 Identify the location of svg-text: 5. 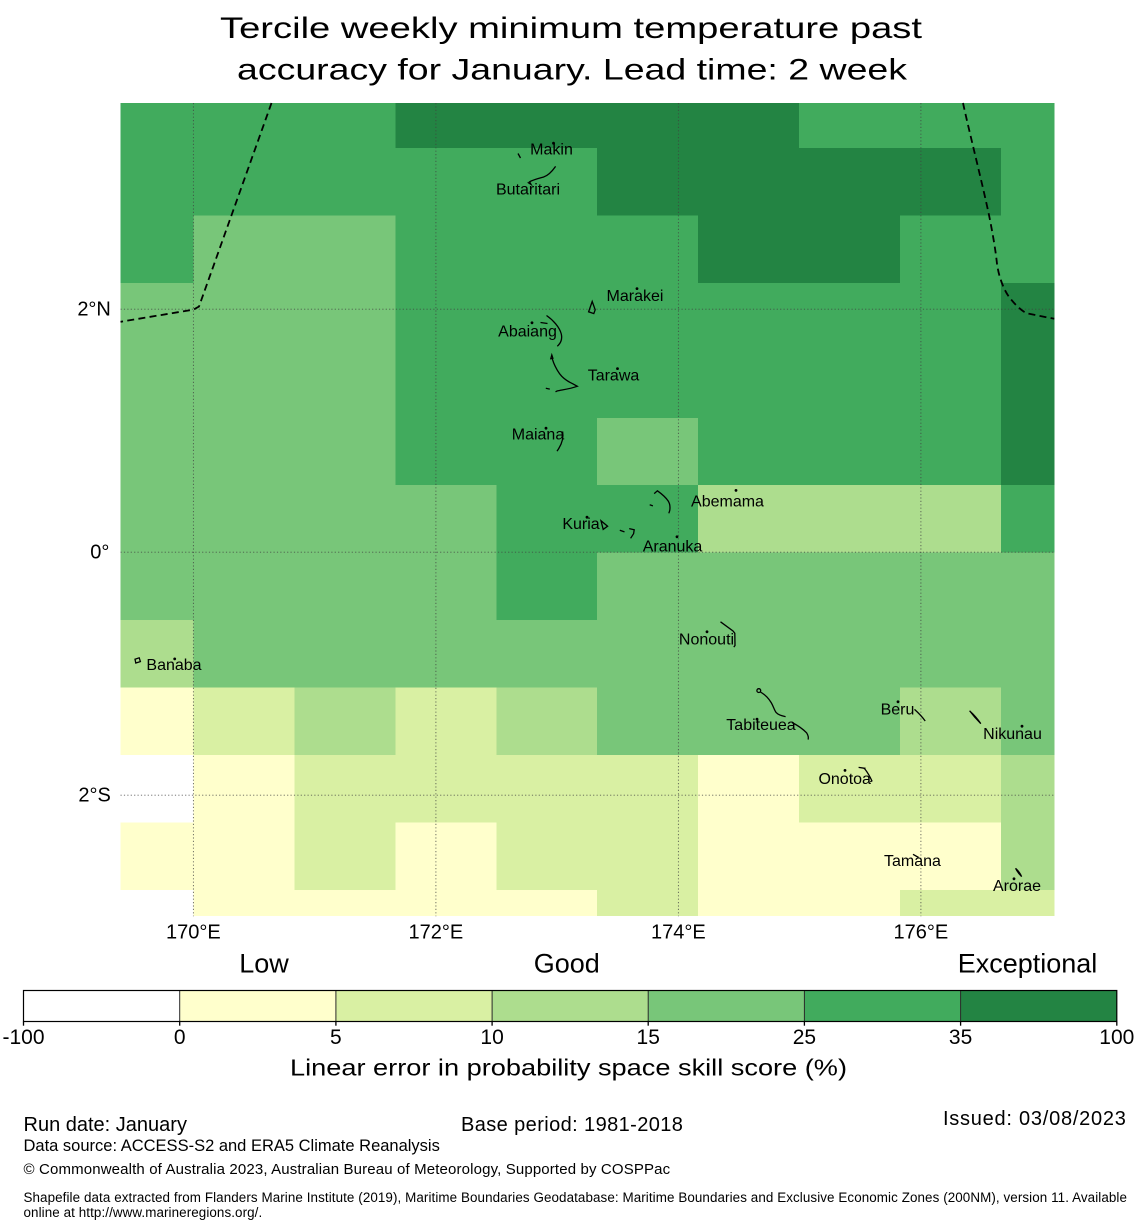
(336, 1037).